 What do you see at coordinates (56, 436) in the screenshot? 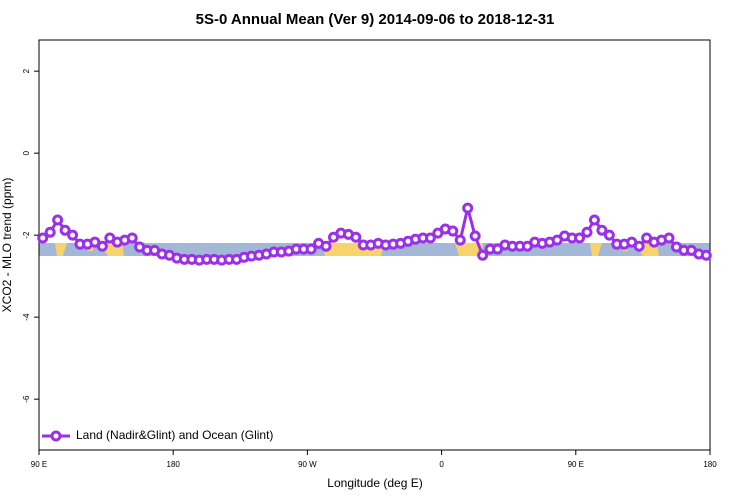
I see `legend-marker` at bounding box center [56, 436].